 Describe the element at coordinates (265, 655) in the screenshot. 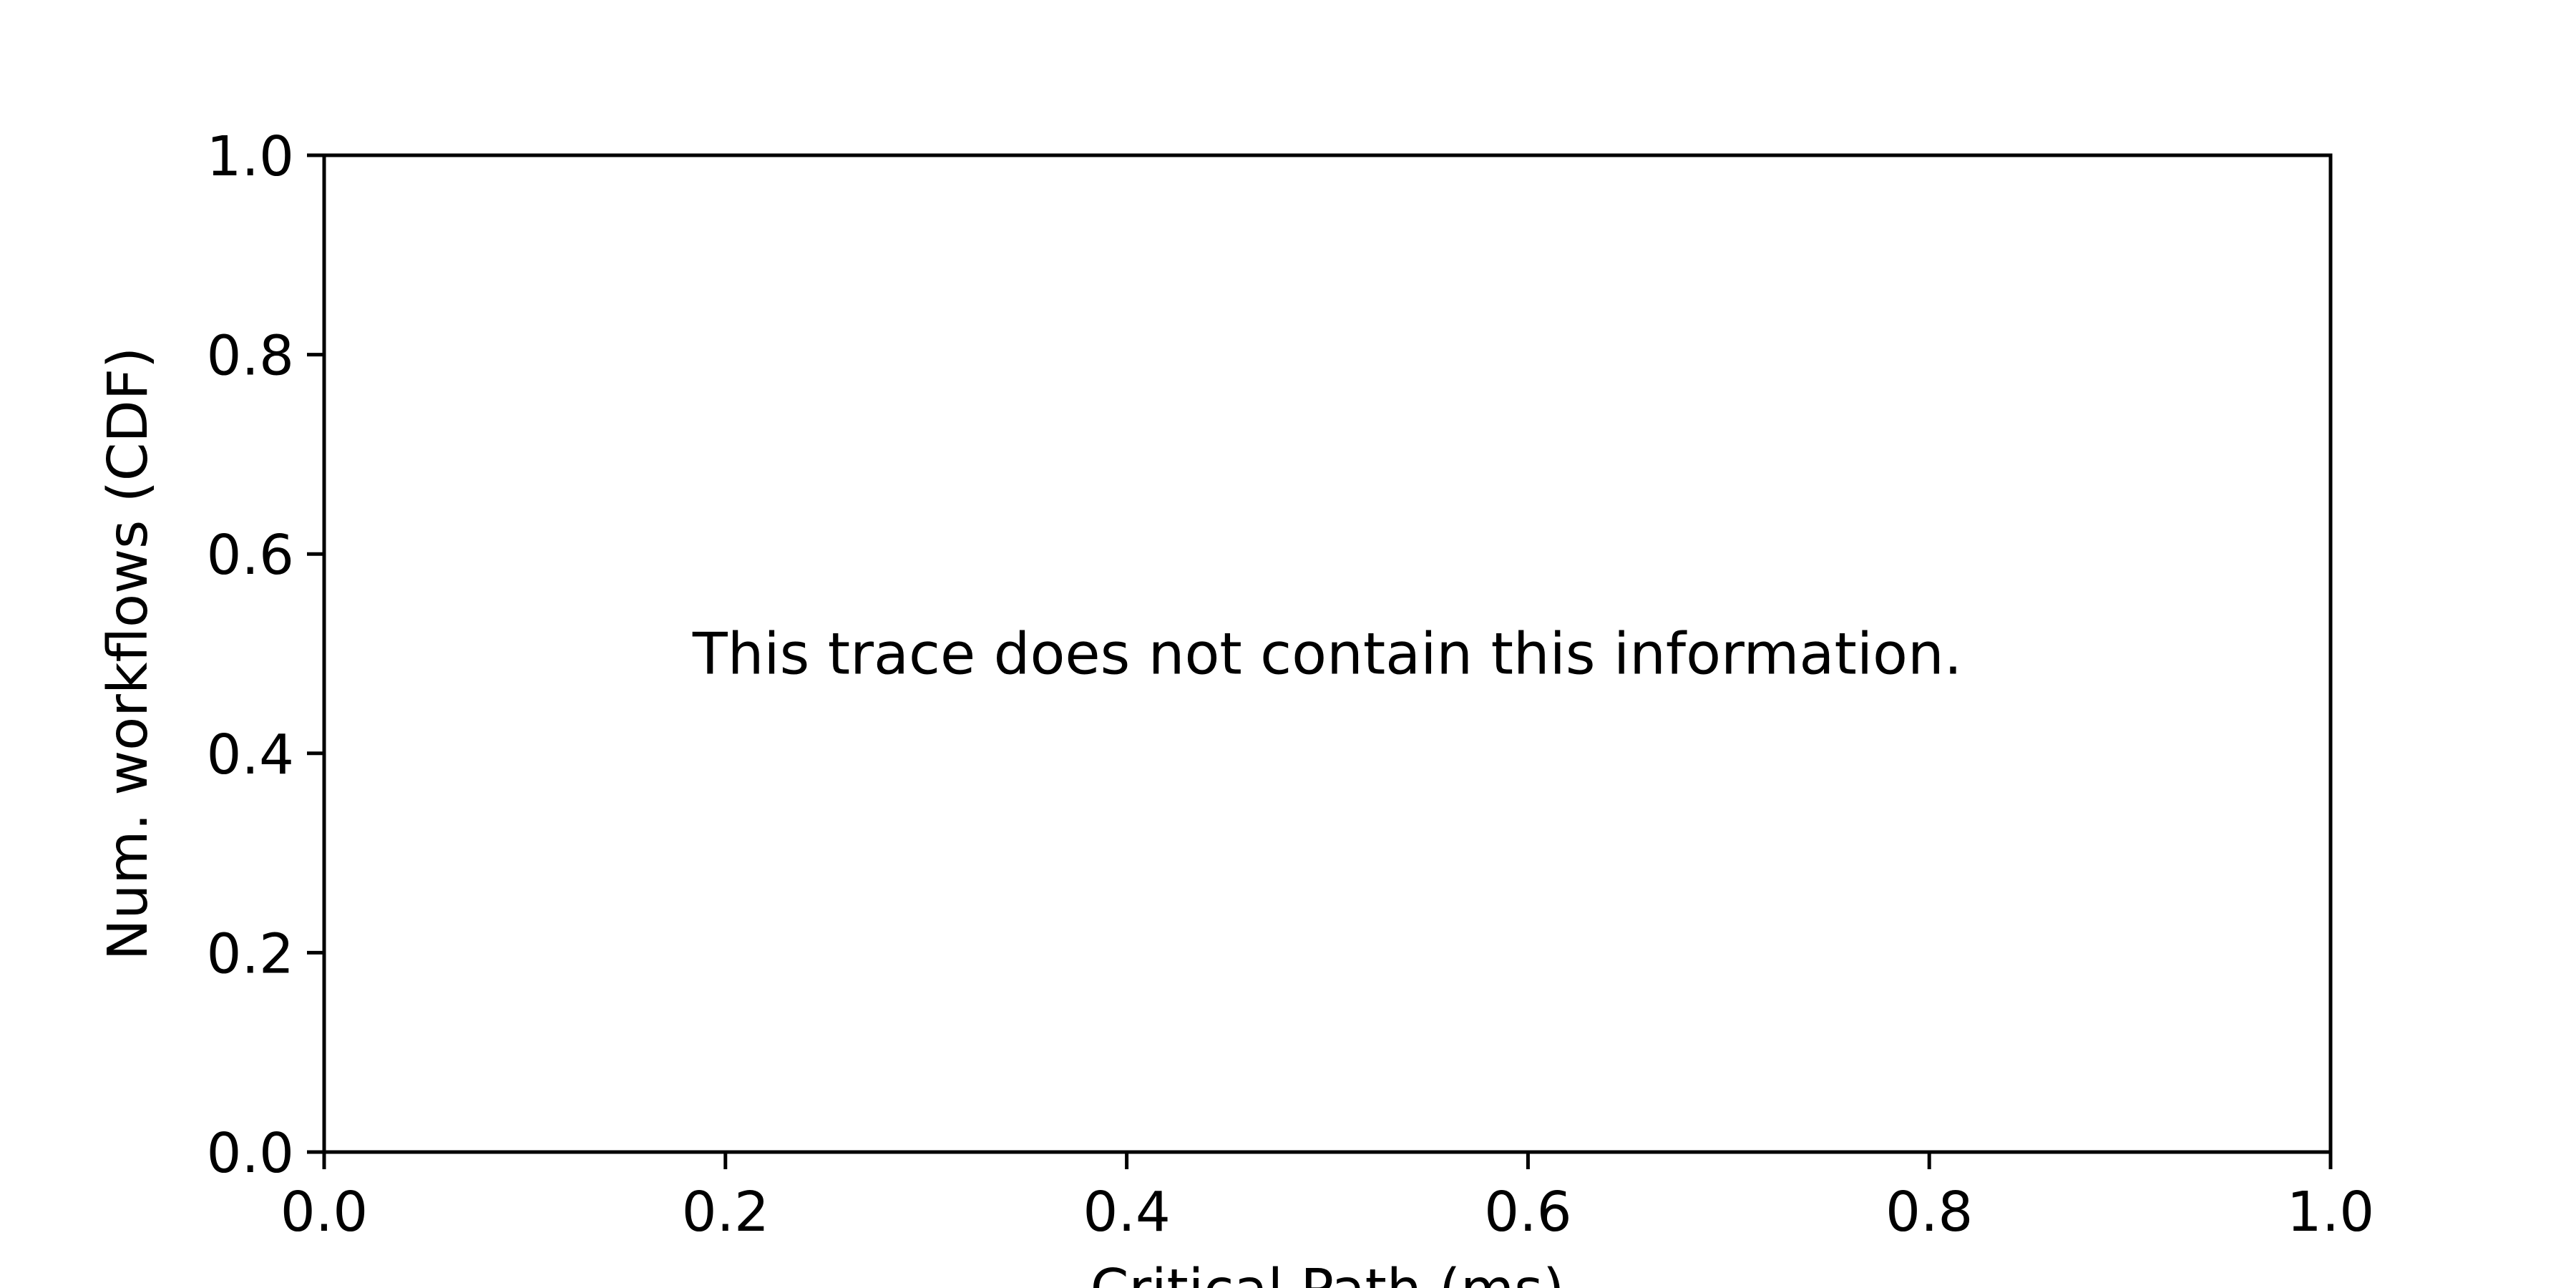

I see `y-axis-ticks: 0.0 0.2 0.4 0.6 0.8 1.0` at that location.